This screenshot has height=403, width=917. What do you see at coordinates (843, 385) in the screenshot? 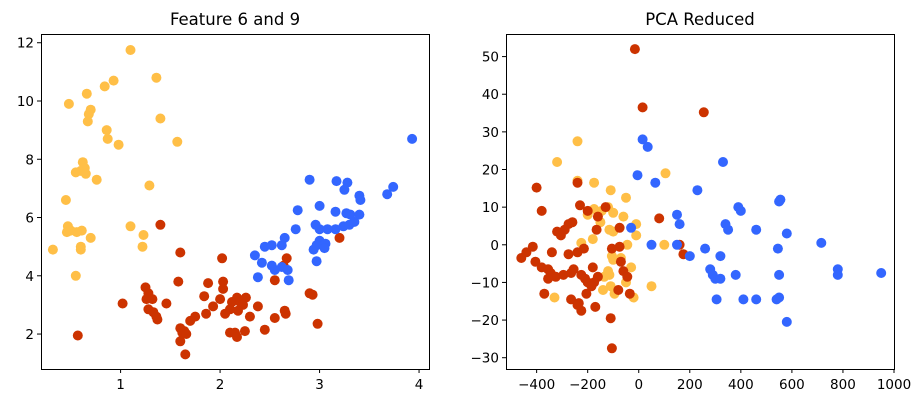
I see `x-tick-label: 800` at bounding box center [843, 385].